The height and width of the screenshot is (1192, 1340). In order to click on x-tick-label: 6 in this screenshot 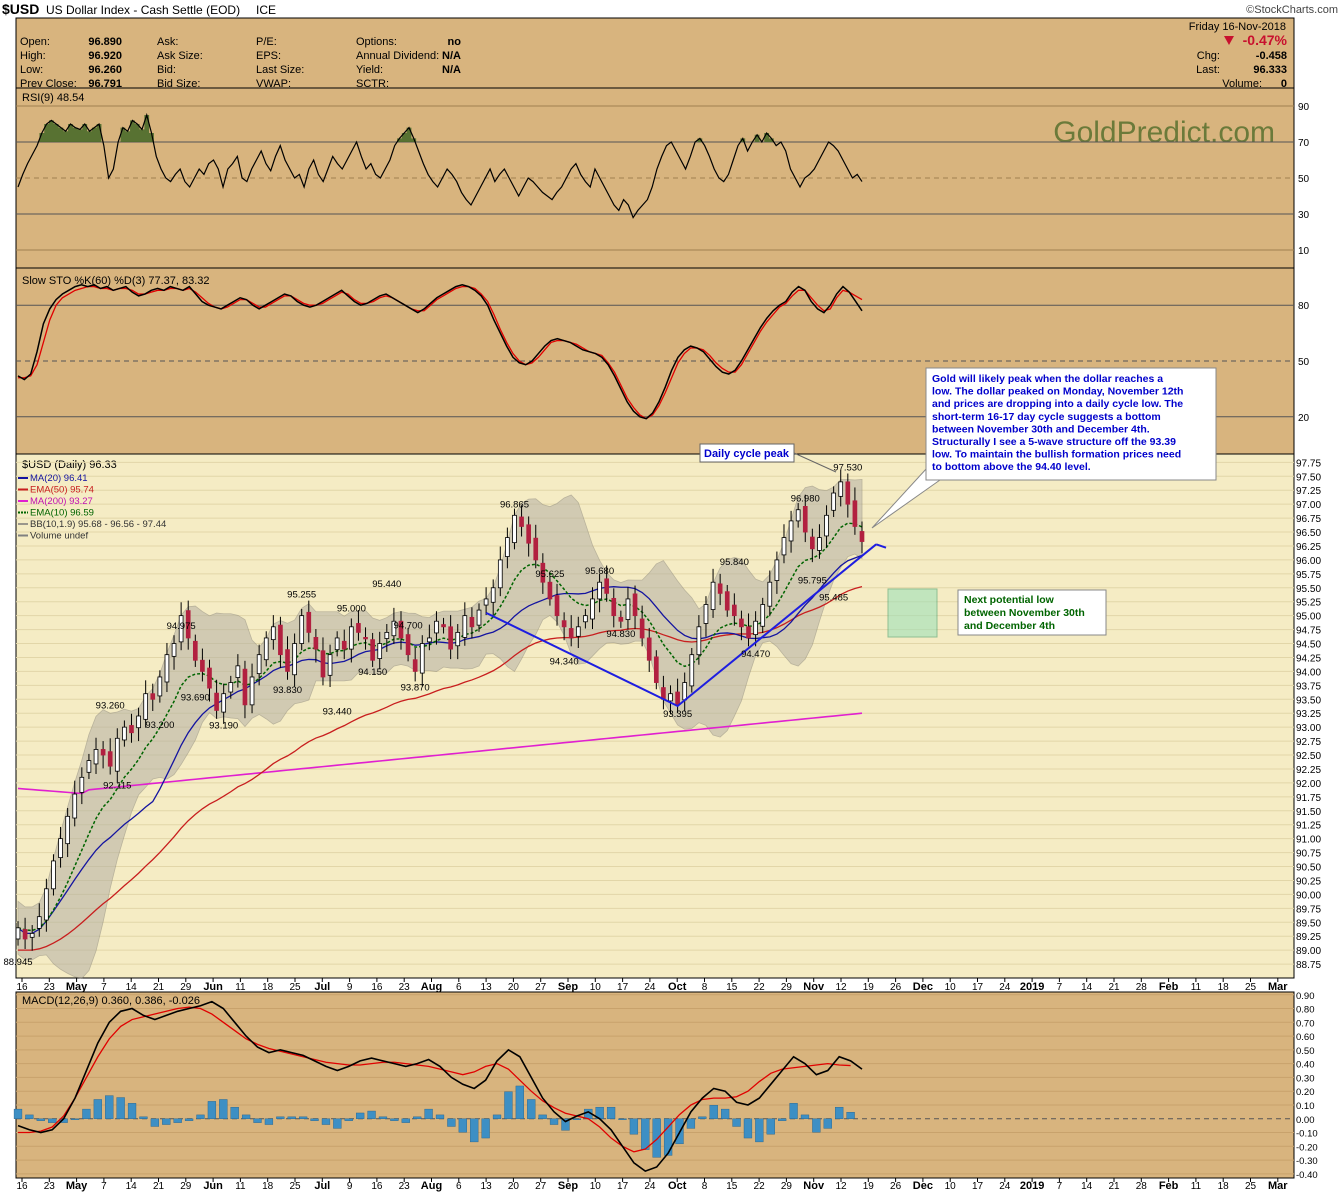, I will do `click(459, 987)`.